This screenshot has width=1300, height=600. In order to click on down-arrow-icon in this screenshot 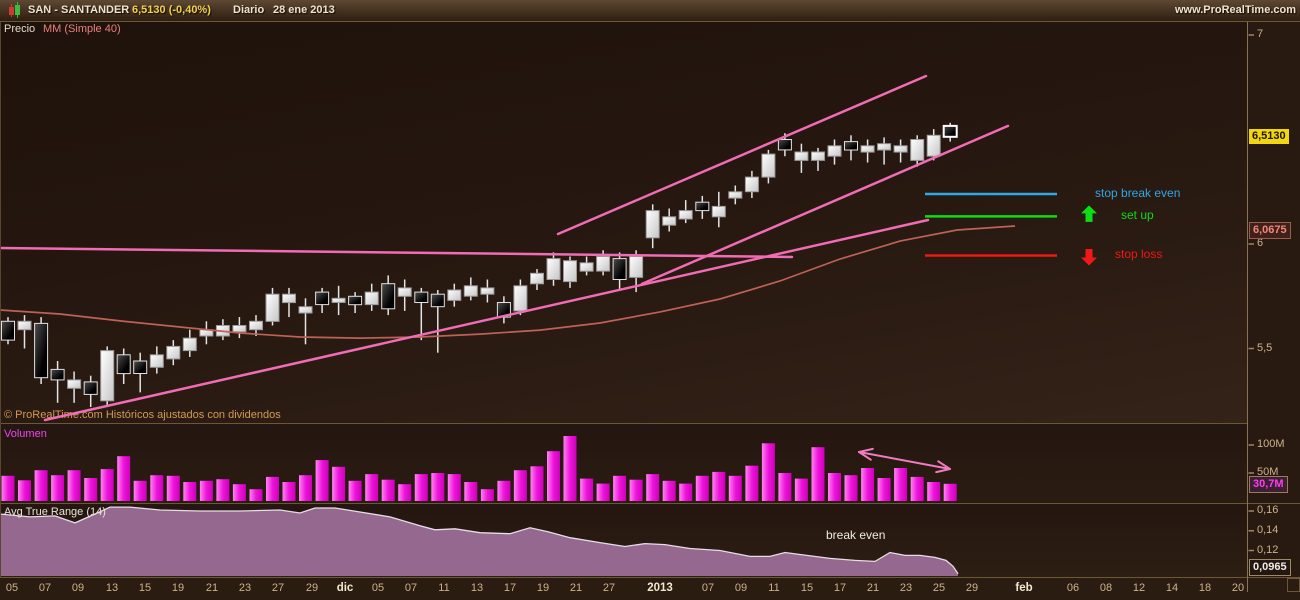, I will do `click(1089, 261)`.